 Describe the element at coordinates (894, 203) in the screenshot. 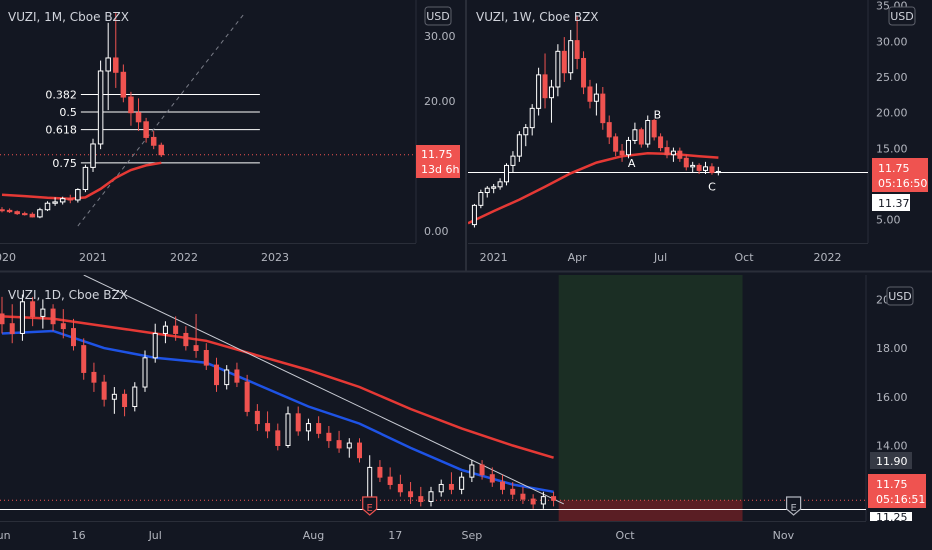

I see `weekly-line-price: 11.37` at that location.